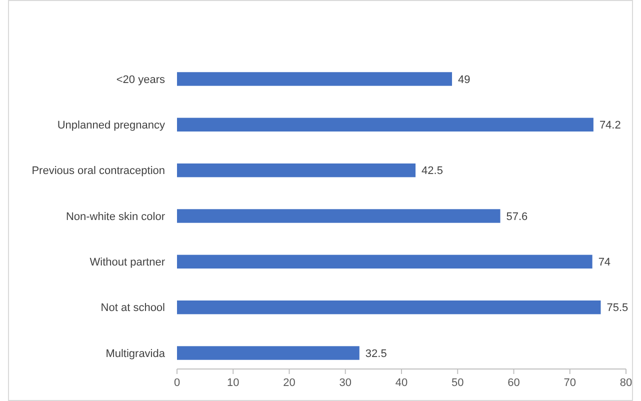  Describe the element at coordinates (289, 382) in the screenshot. I see `x-tick-label: 20` at that location.